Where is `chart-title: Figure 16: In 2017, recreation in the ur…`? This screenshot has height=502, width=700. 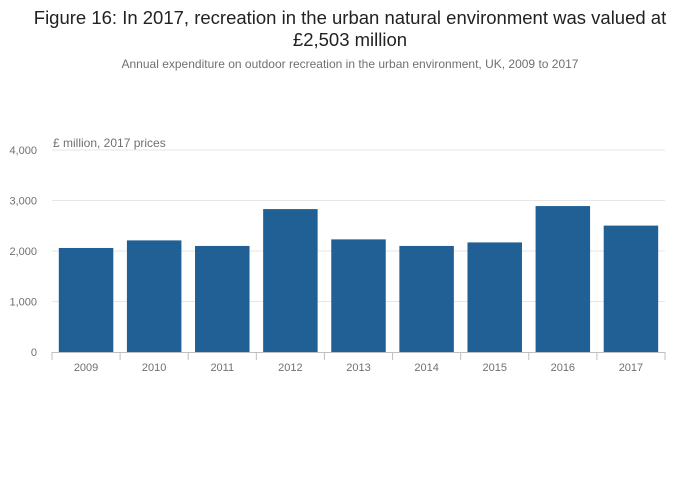 chart-title: Figure 16: In 2017, recreation in the ur… is located at coordinates (350, 28).